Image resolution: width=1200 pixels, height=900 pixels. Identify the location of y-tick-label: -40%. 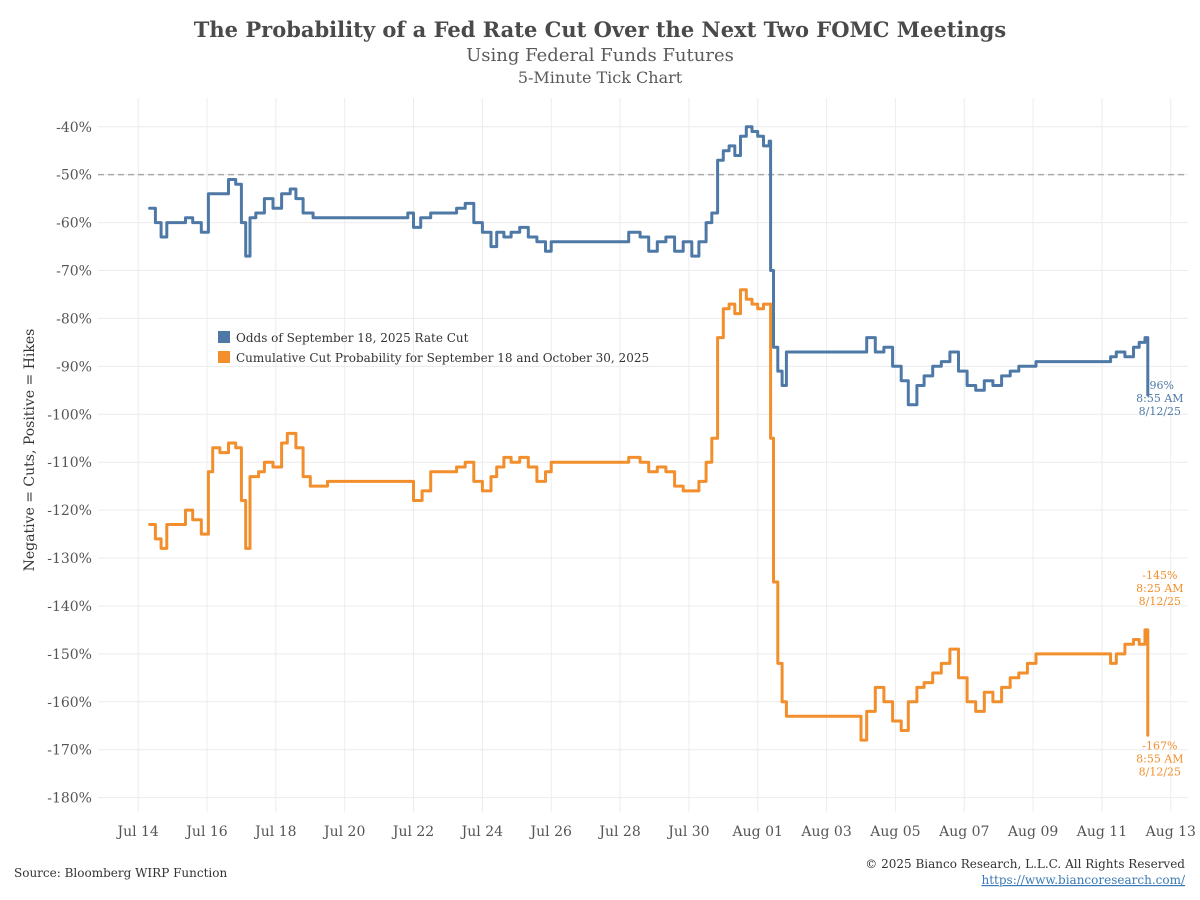
(74, 128).